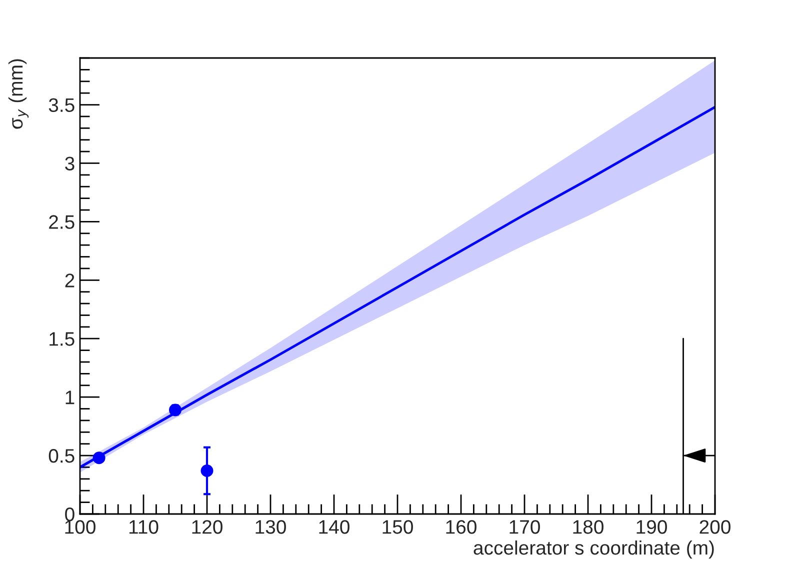  Describe the element at coordinates (69, 163) in the screenshot. I see `y-tick-label: 3` at that location.